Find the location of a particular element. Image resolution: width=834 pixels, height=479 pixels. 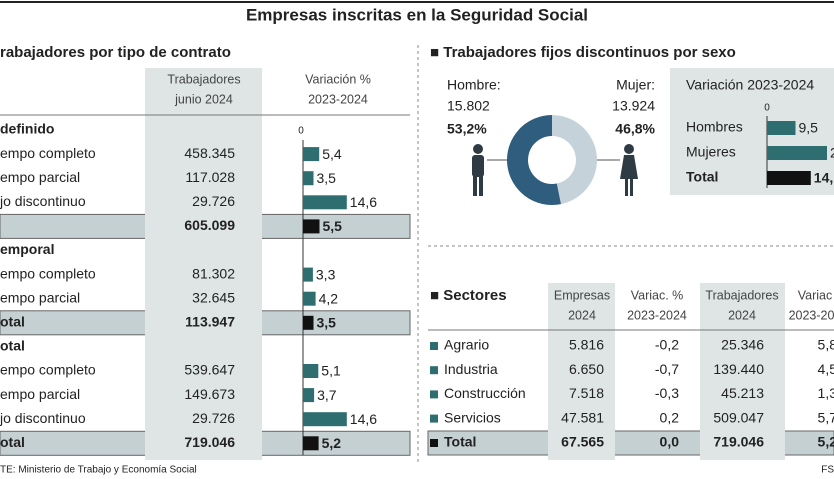

group-label: definido is located at coordinates (27, 129).